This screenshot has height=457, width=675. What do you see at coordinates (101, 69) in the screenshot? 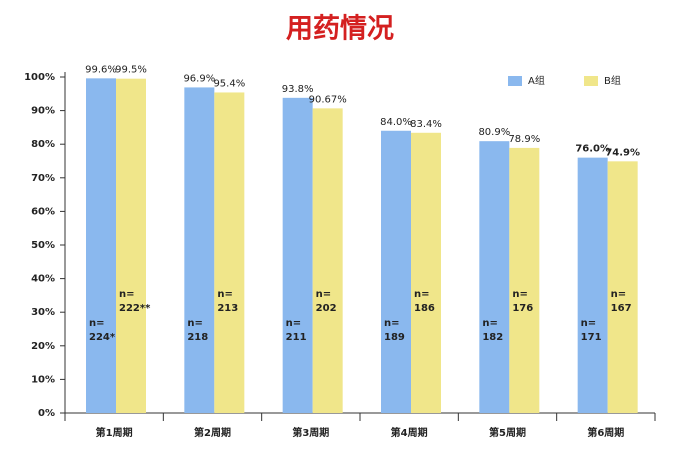
I see `value-label: 99.6%` at bounding box center [101, 69].